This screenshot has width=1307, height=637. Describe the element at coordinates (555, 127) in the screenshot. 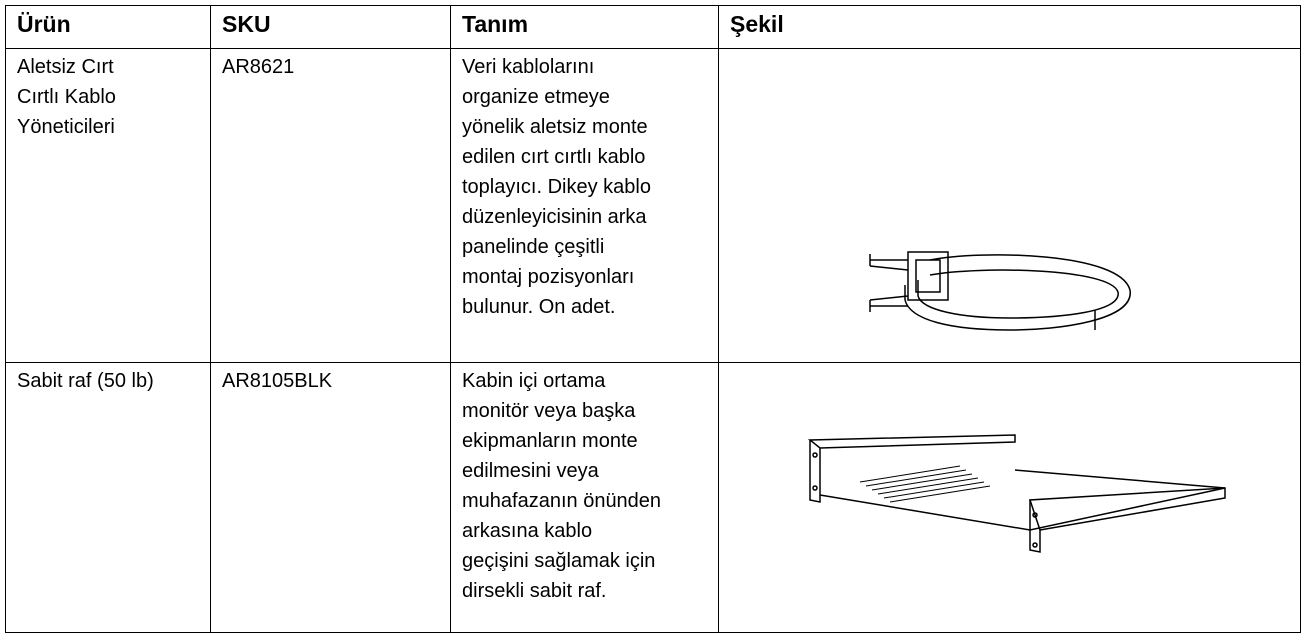

I see `description-line: yönelik aletsiz monte` at that location.